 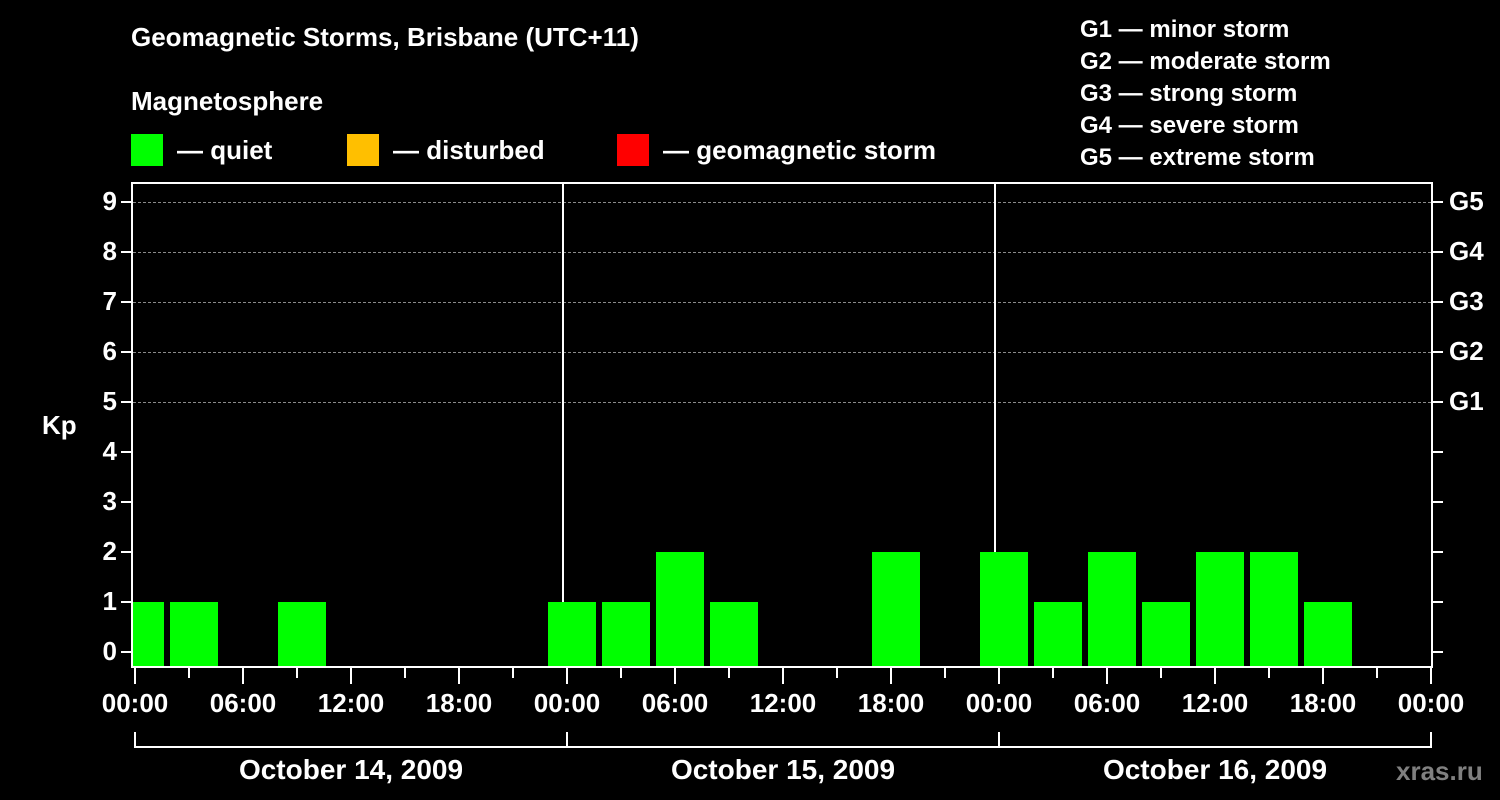 What do you see at coordinates (109, 201) in the screenshot?
I see `y-tick-label: 9` at bounding box center [109, 201].